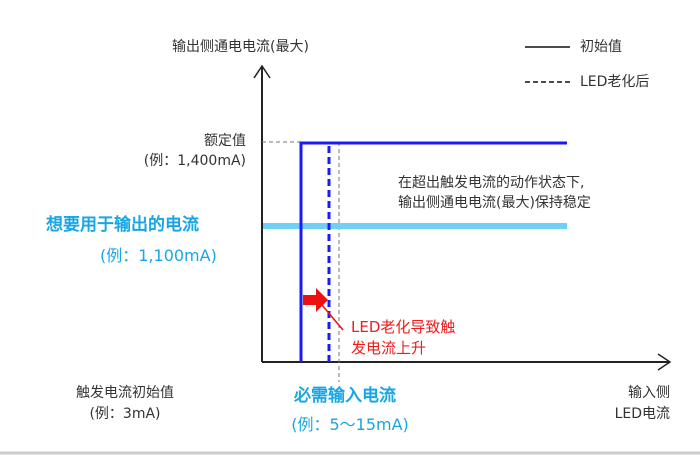 The width and height of the screenshot is (700, 455). What do you see at coordinates (494, 203) in the screenshot?
I see `stable-note-line-2: 输出侧通电电流(最大)保持稳定` at bounding box center [494, 203].